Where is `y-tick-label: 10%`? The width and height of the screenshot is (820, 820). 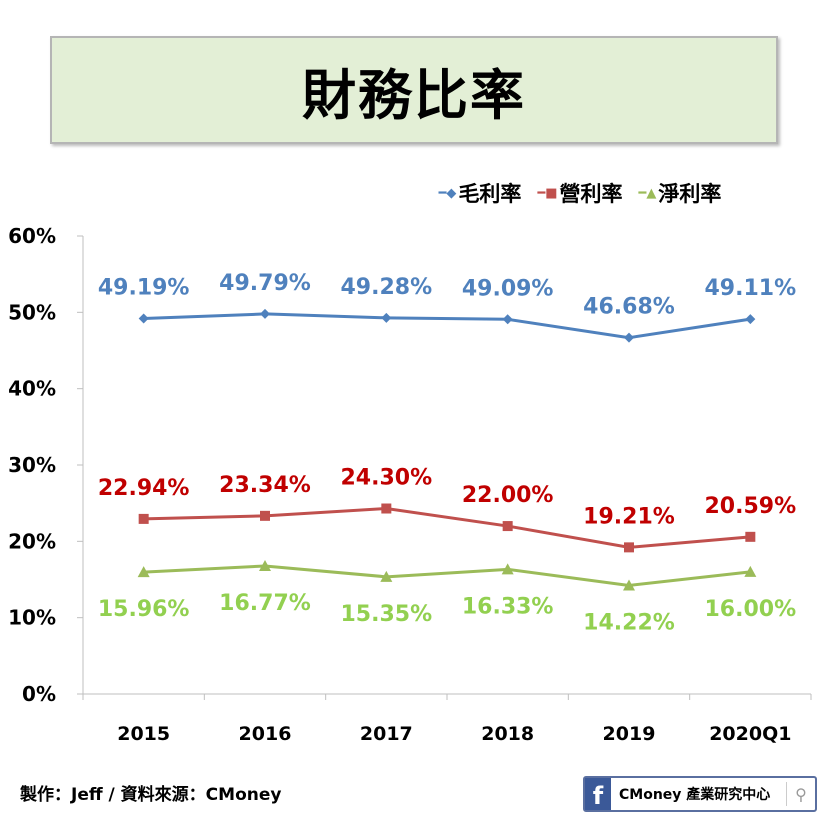
y-tick-label: 10% is located at coordinates (32, 618).